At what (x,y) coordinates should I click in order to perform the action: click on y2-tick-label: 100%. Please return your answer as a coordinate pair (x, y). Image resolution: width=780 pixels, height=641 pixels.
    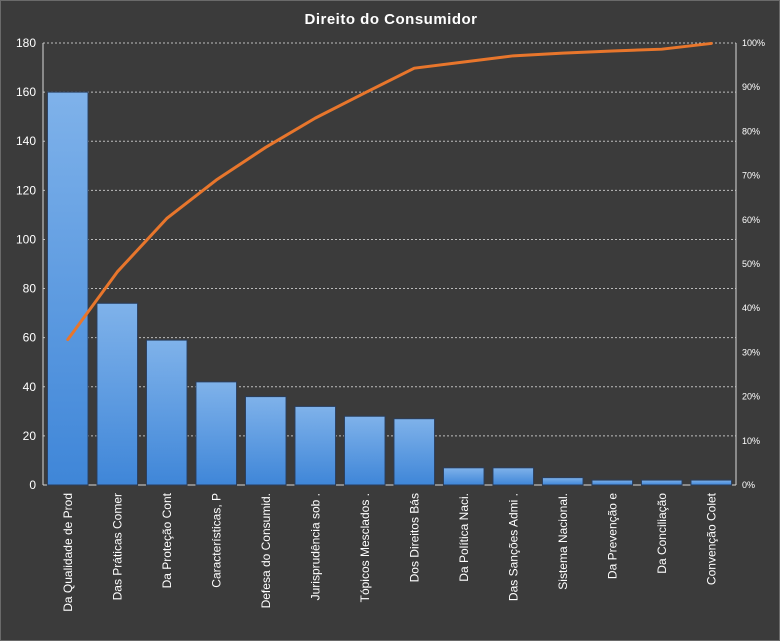
    Looking at the image, I should click on (753, 43).